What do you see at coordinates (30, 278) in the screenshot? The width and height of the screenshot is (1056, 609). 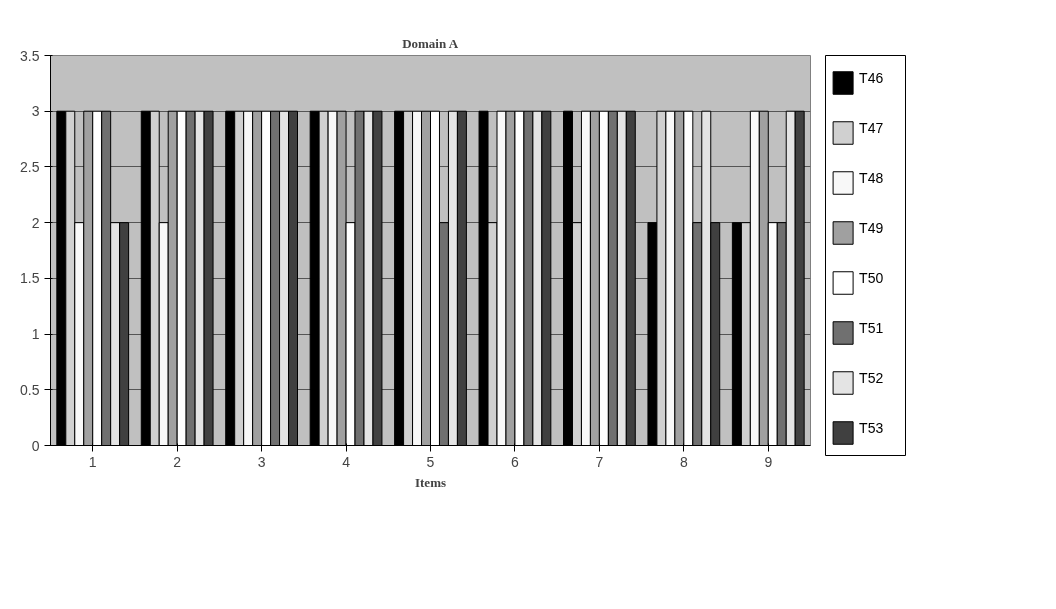 I see `y-tick-label: 1.5` at bounding box center [30, 278].